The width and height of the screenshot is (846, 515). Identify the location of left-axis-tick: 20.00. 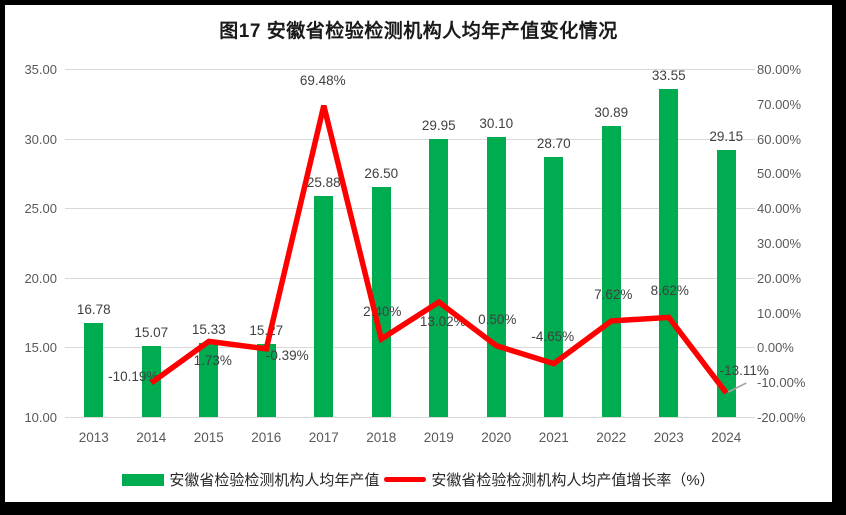
(40, 278).